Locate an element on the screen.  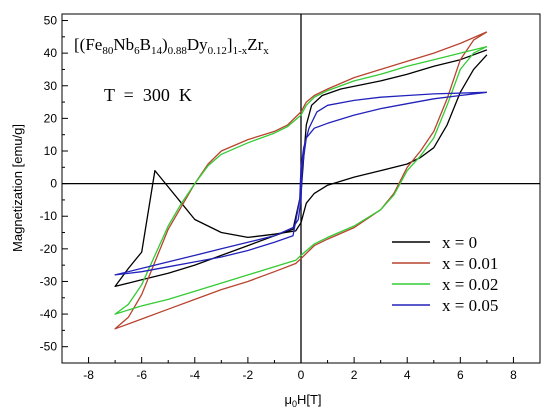
legend-label-3: x = 0.05 is located at coordinates (470, 305).